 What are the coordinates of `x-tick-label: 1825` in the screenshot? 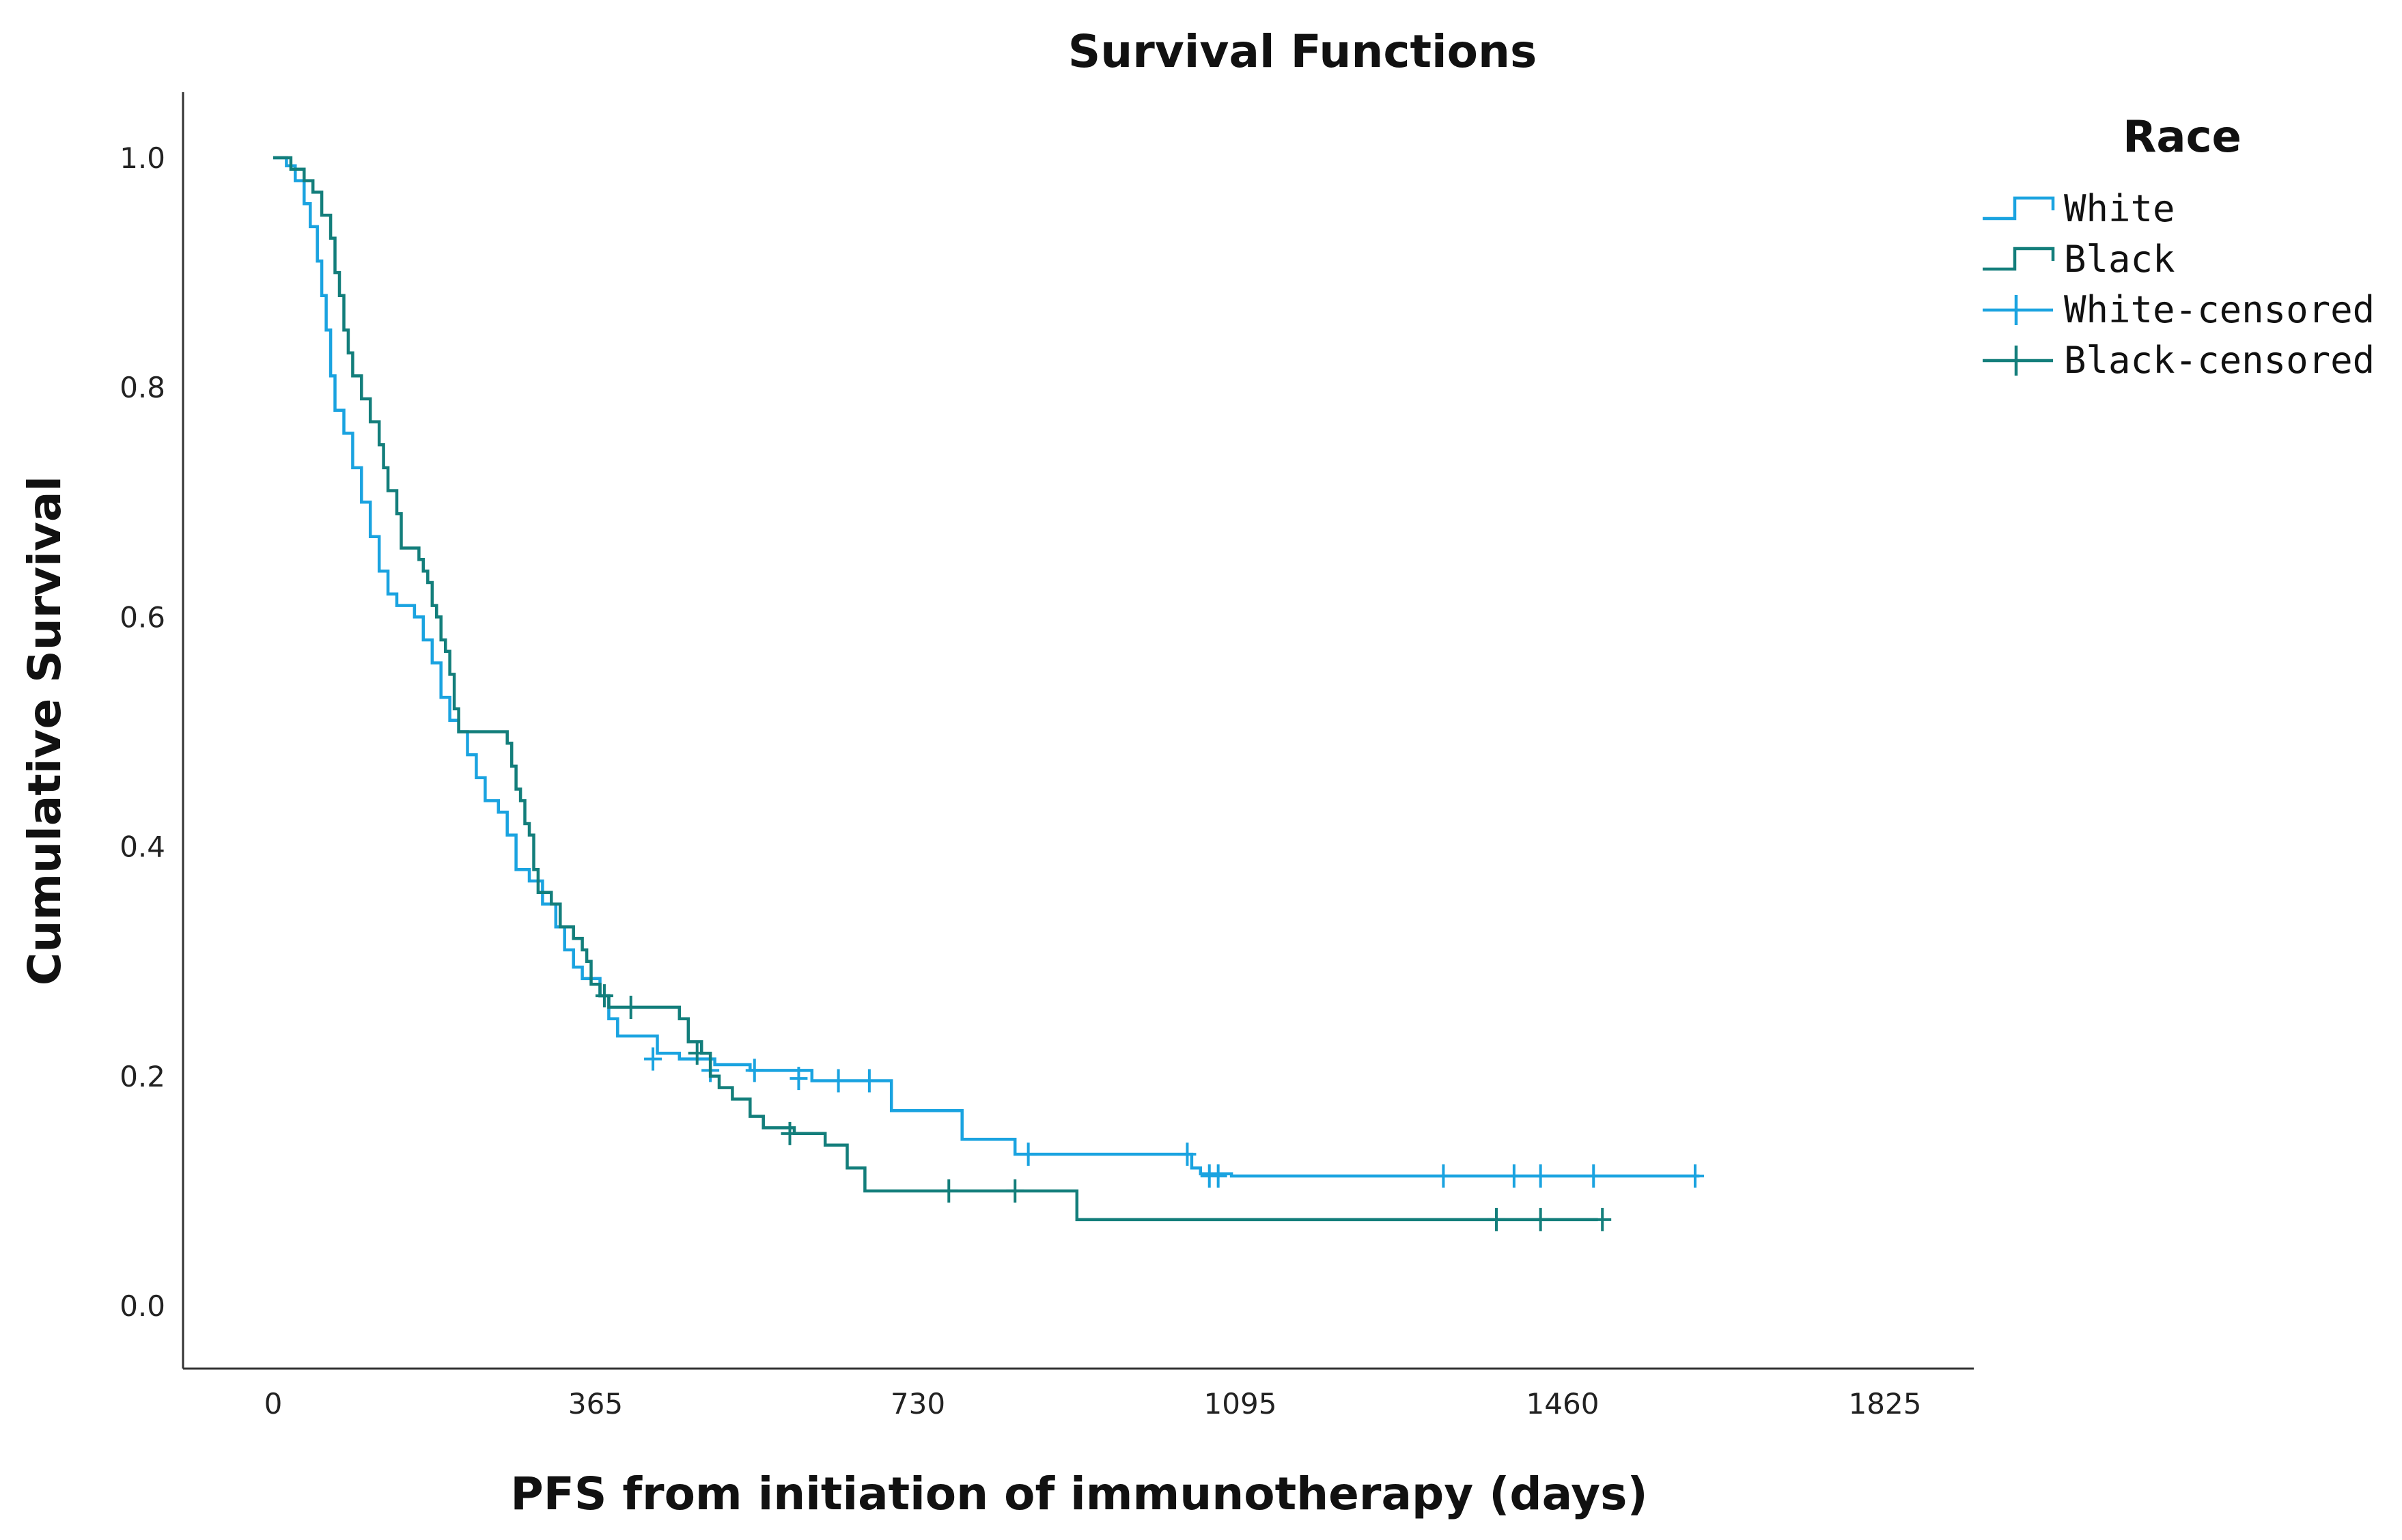 It's located at (1885, 1403).